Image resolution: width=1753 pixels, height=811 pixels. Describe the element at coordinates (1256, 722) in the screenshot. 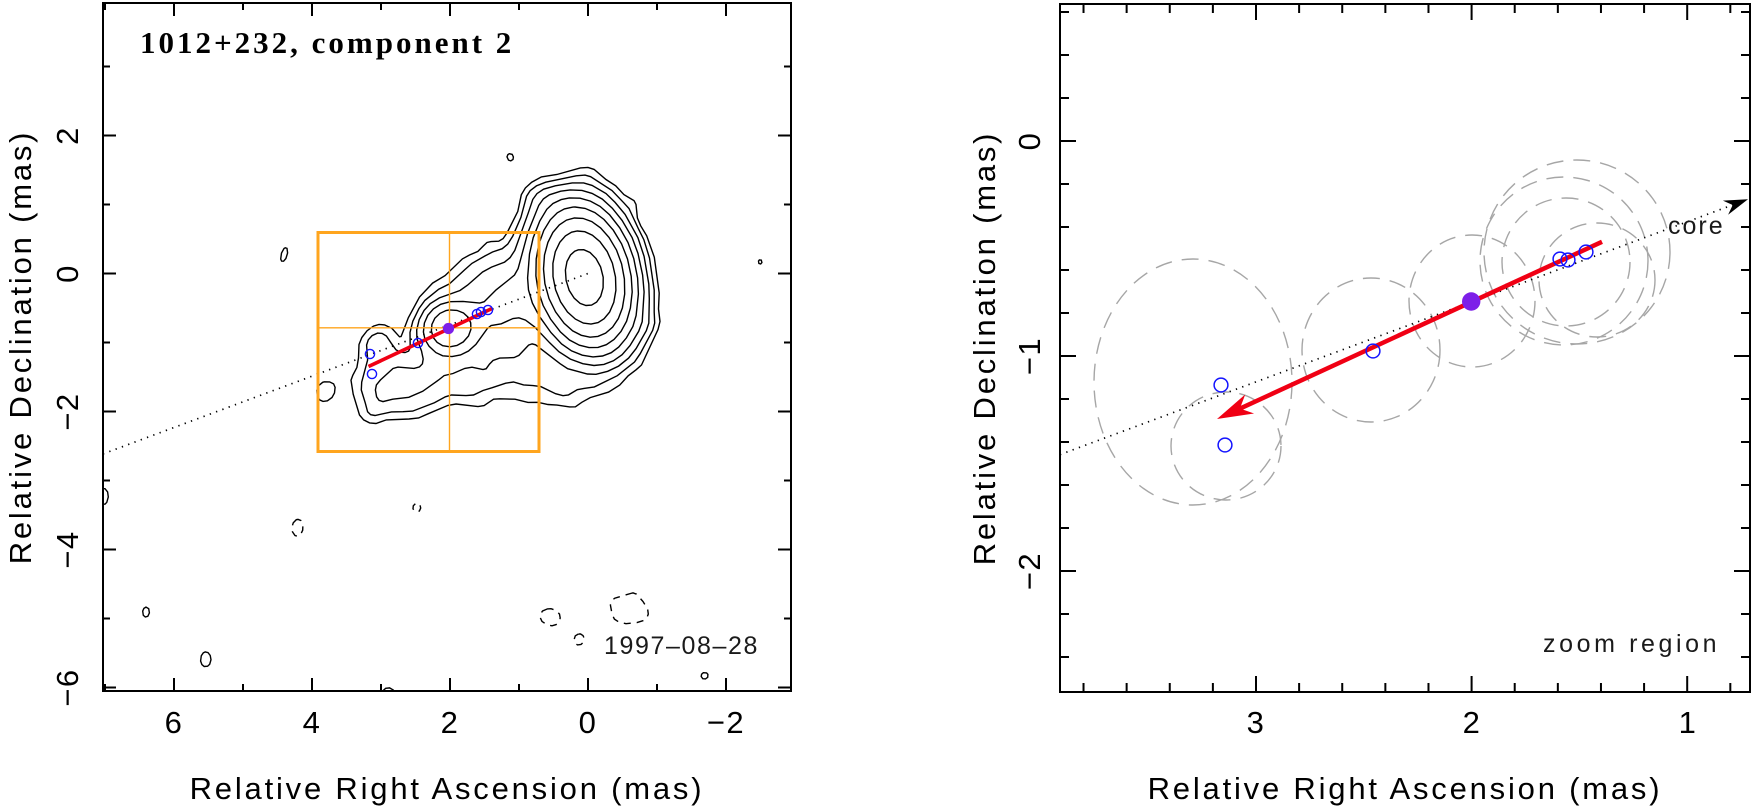

I see `svg-text: 3` at that location.